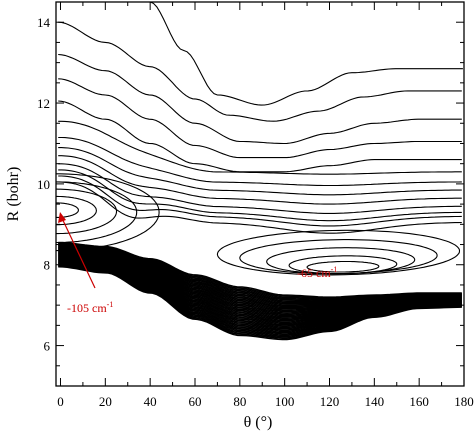 The width and height of the screenshot is (474, 434). Describe the element at coordinates (375, 401) in the screenshot. I see `x-tick-label: 140` at that location.